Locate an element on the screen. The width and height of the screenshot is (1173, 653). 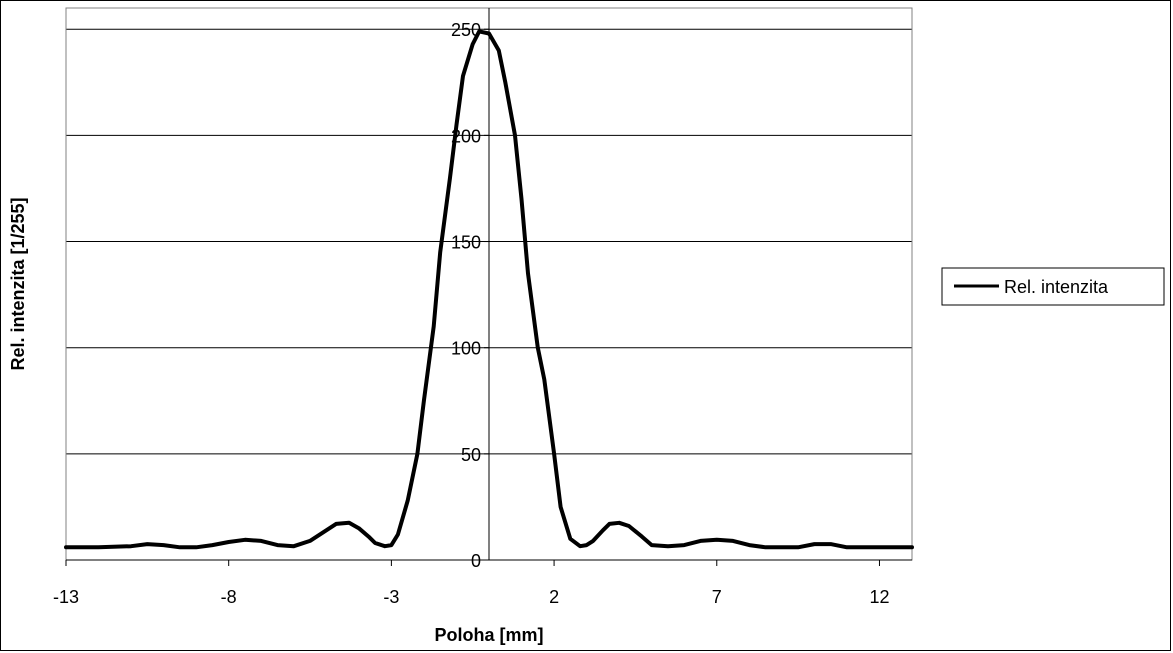
x-tick-label: 12 is located at coordinates (879, 597).